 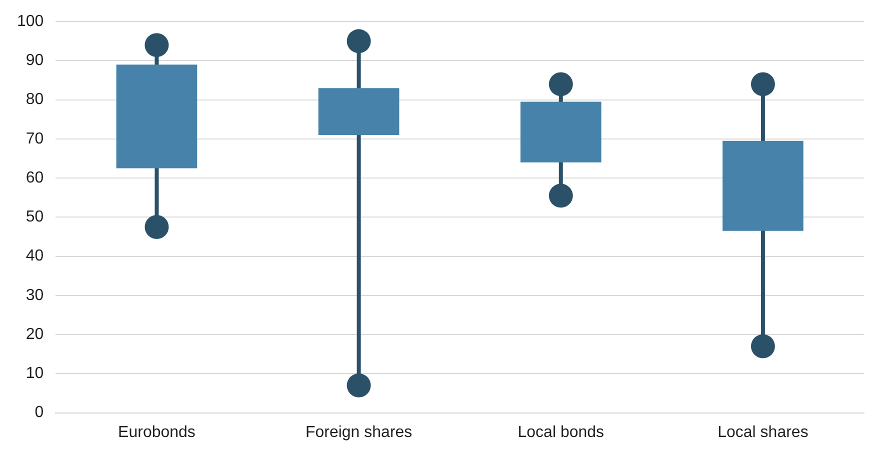 I want to click on x-tick-label: Local shares, so click(x=763, y=432).